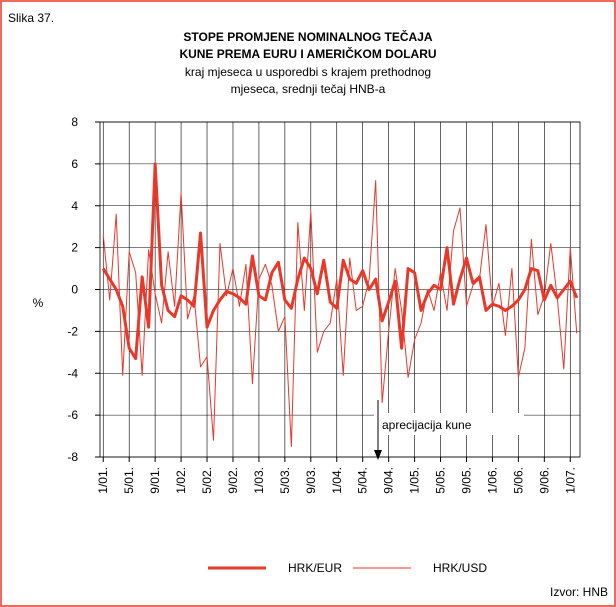 Image resolution: width=616 pixels, height=607 pixels. What do you see at coordinates (315, 568) in the screenshot?
I see `legend-label: HRK/EUR` at bounding box center [315, 568].